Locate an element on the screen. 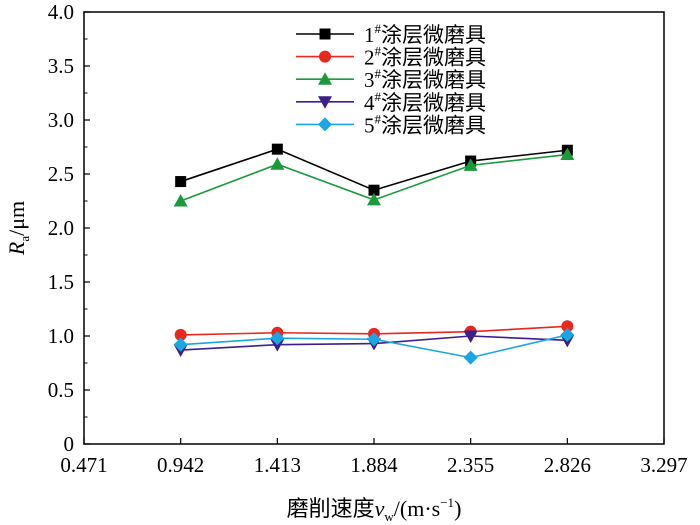  legend-label: 2#涂层微磨具 is located at coordinates (425, 57).